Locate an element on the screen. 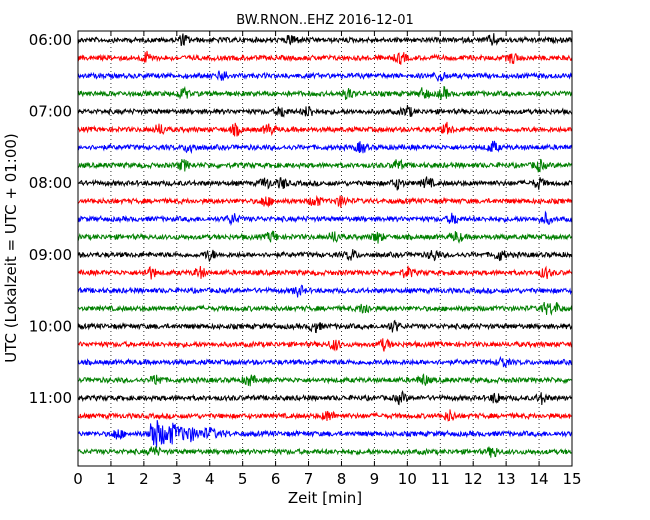 The image size is (650, 520). x-tick-label-3: 3 is located at coordinates (177, 479).